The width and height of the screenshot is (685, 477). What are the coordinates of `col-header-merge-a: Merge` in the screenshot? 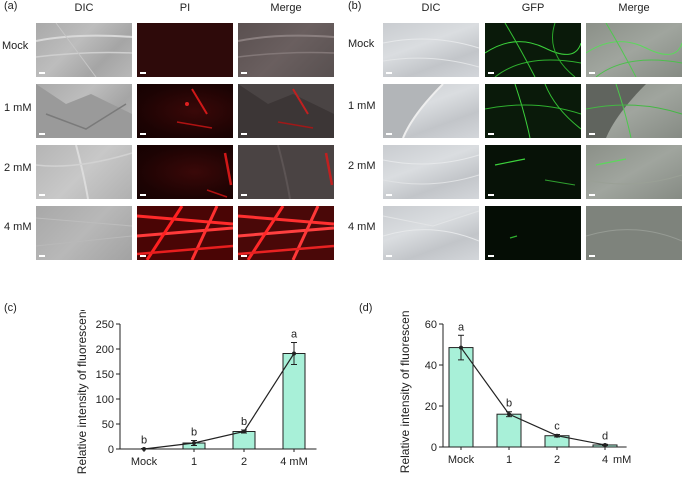 It's located at (286, 8).